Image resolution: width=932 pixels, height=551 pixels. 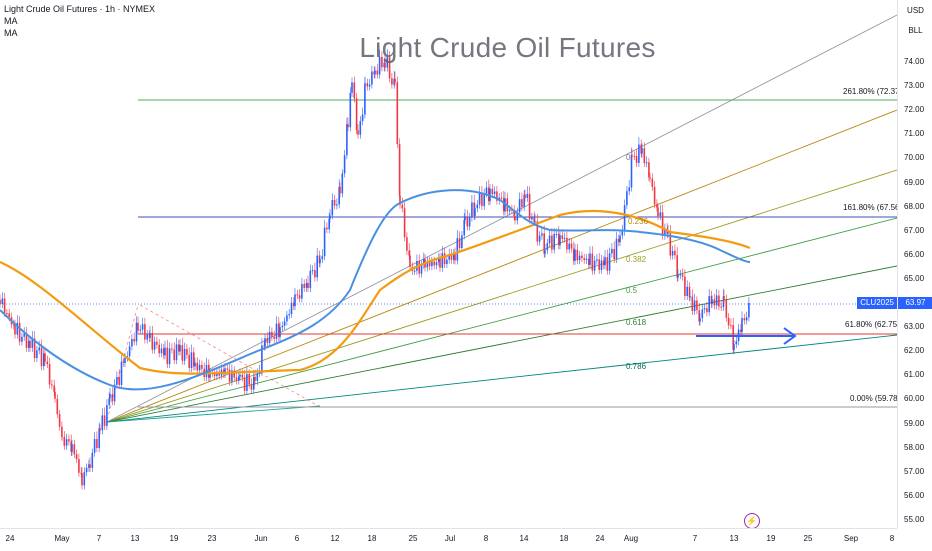 I want to click on fan-label: 0.236, so click(x=638, y=221).